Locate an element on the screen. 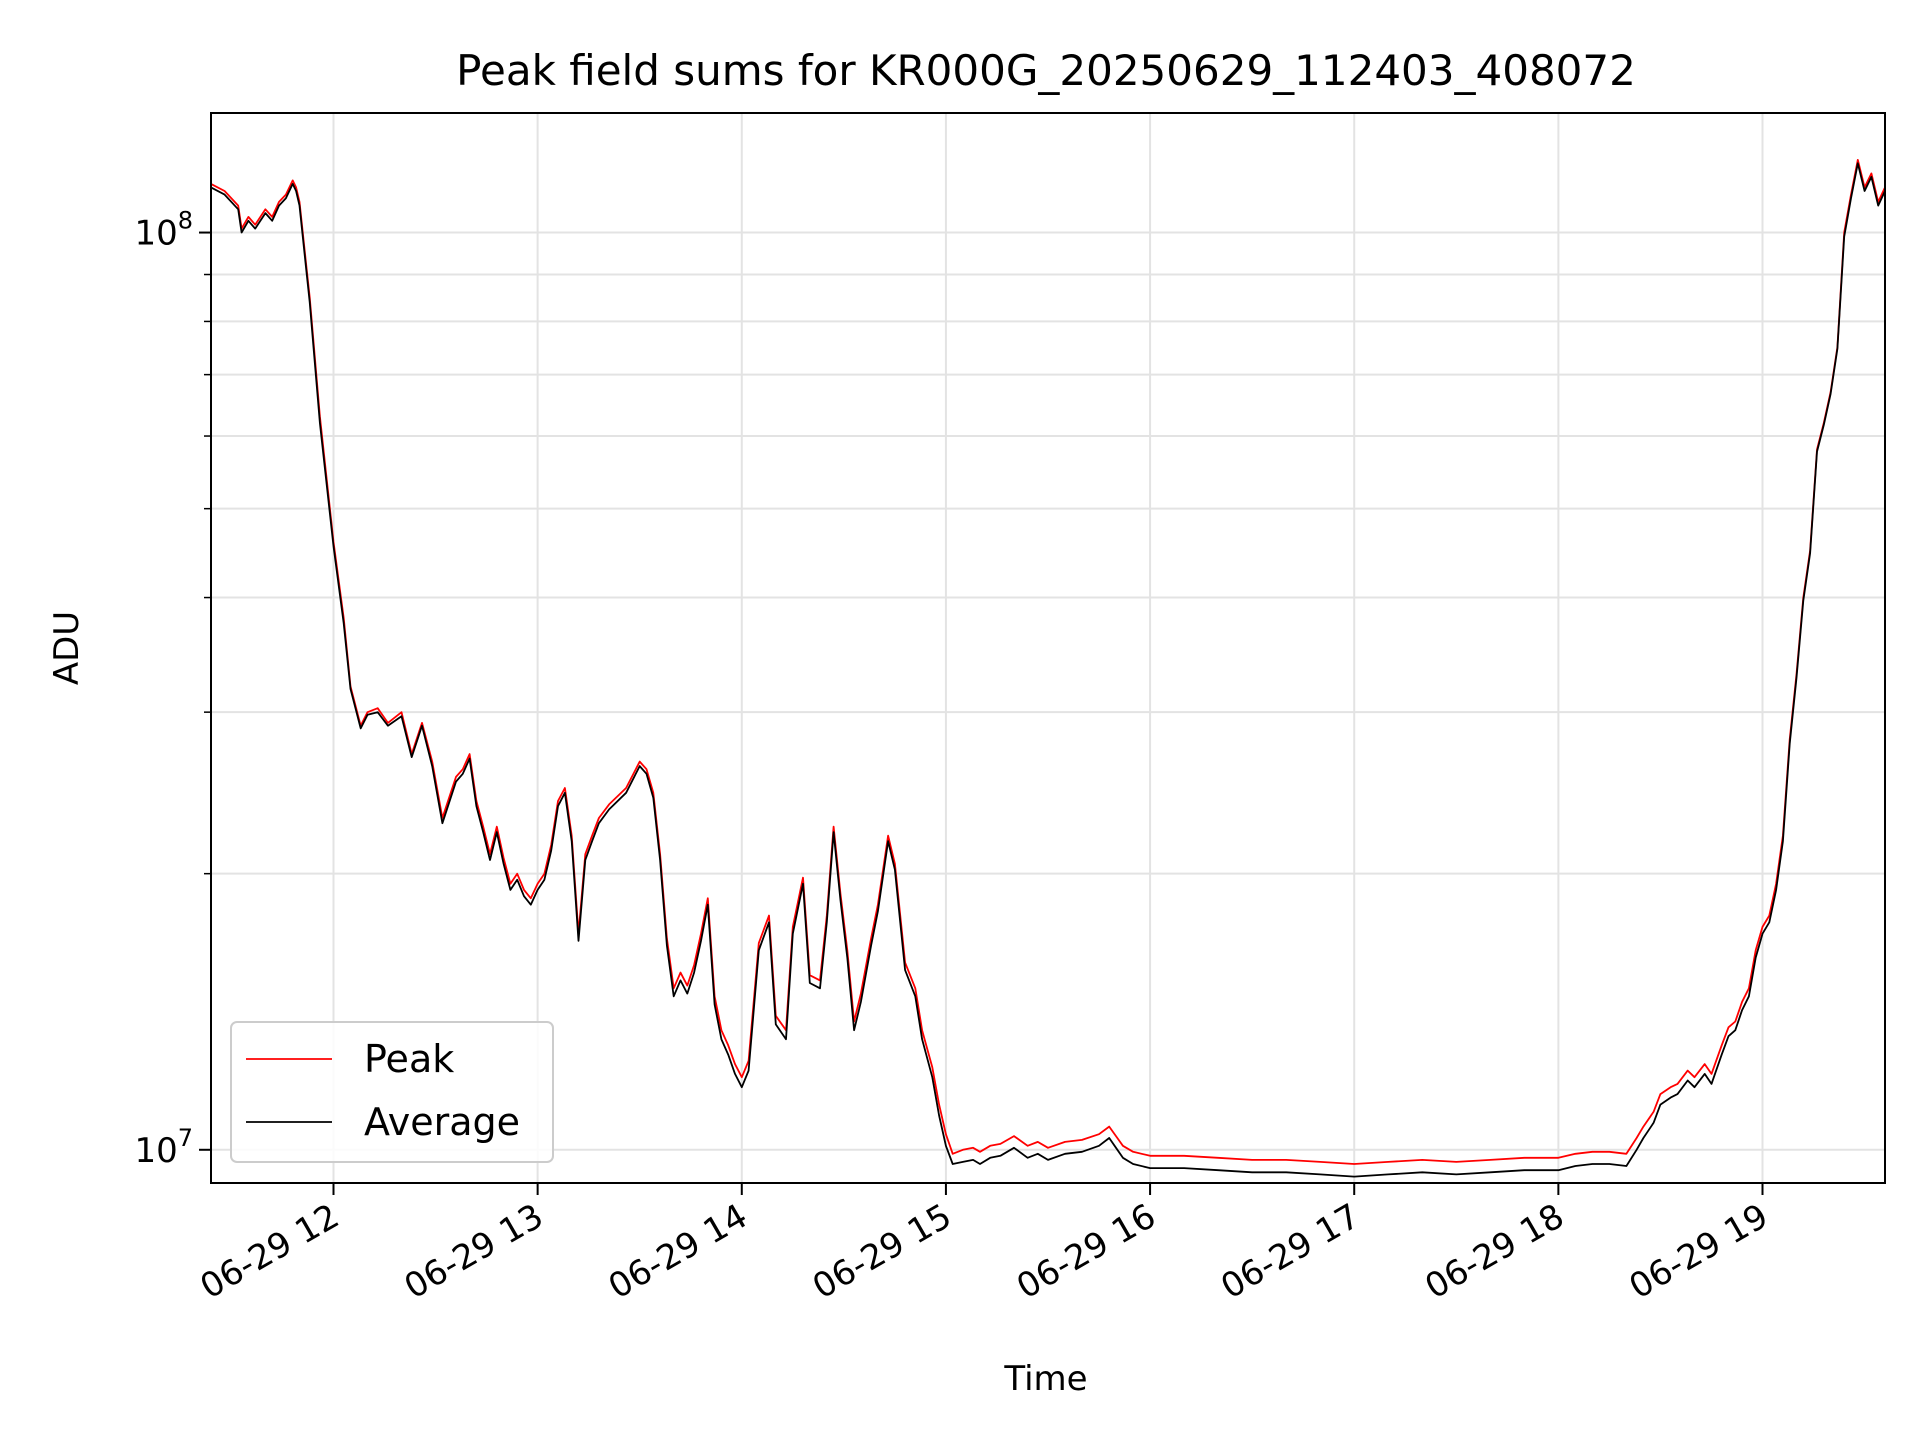  y-axis-label: ADU is located at coordinates (67, 648).